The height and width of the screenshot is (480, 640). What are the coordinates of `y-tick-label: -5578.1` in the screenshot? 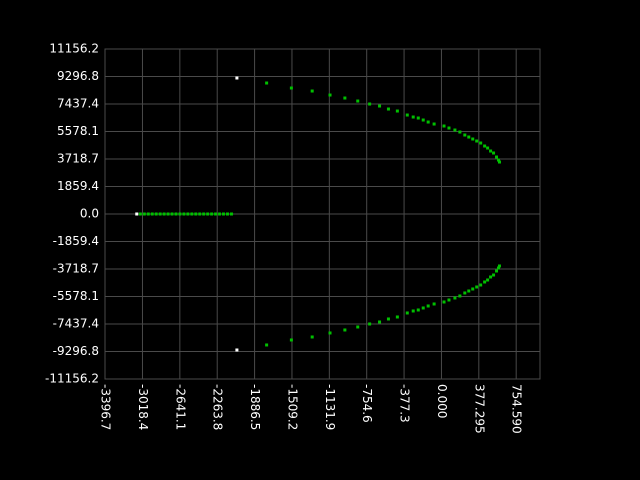 It's located at (76, 296).